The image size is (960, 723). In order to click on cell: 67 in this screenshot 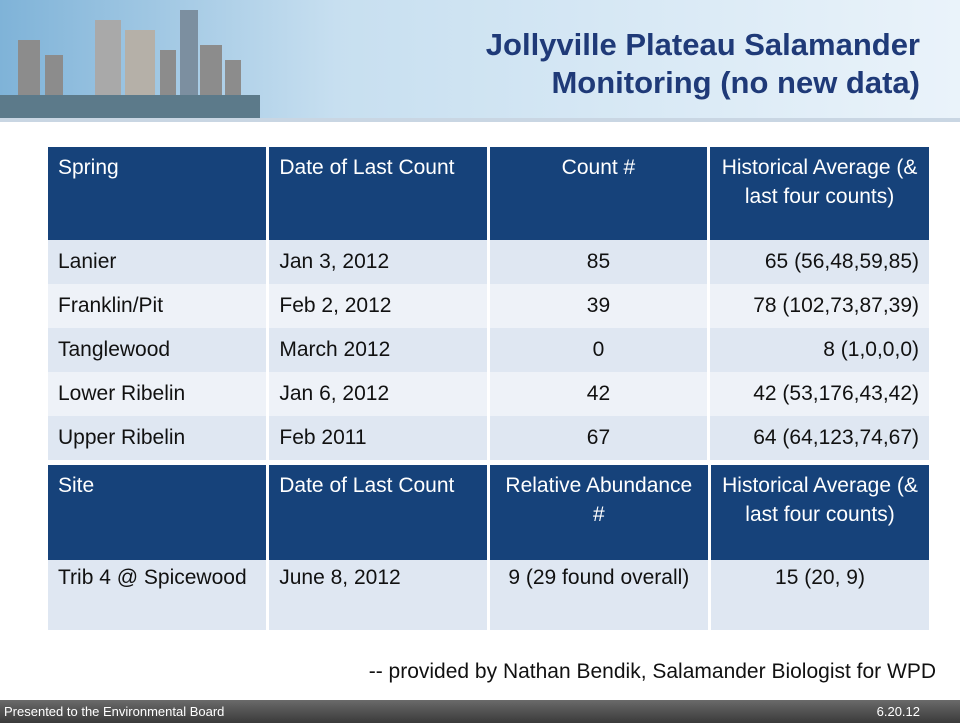, I will do `click(598, 438)`.